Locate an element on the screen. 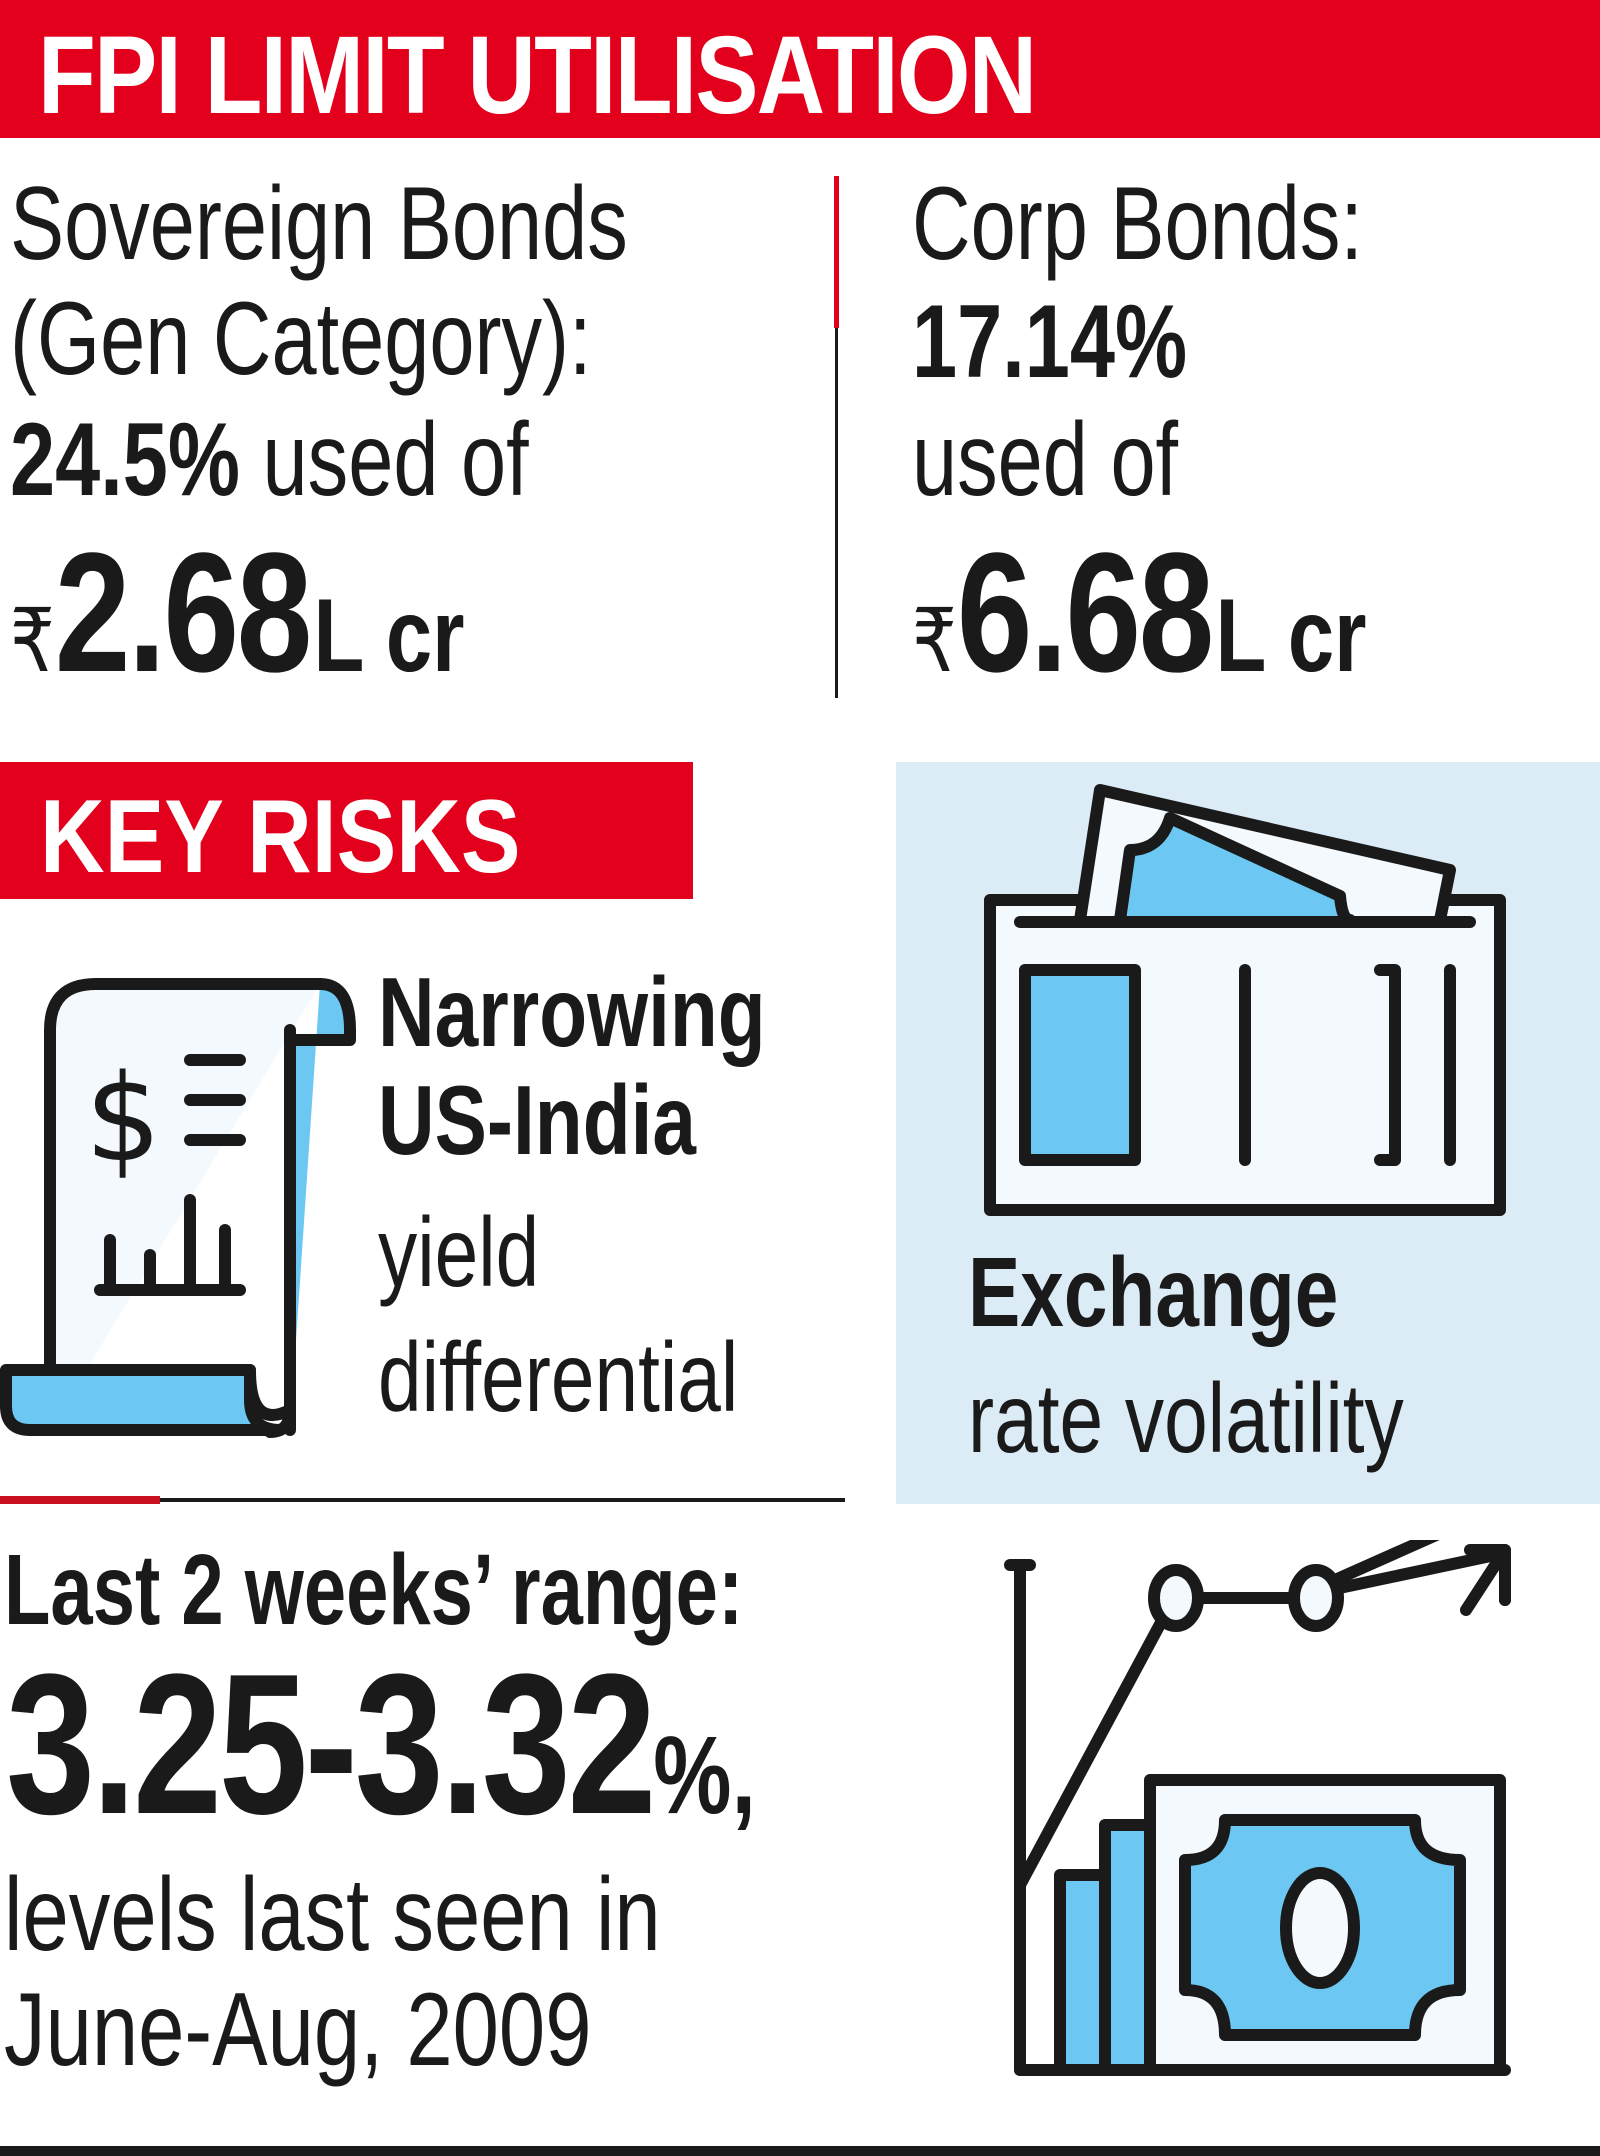 The width and height of the screenshot is (1600, 2156). risk1-line2-wrap: US-India is located at coordinates (576, 1120).